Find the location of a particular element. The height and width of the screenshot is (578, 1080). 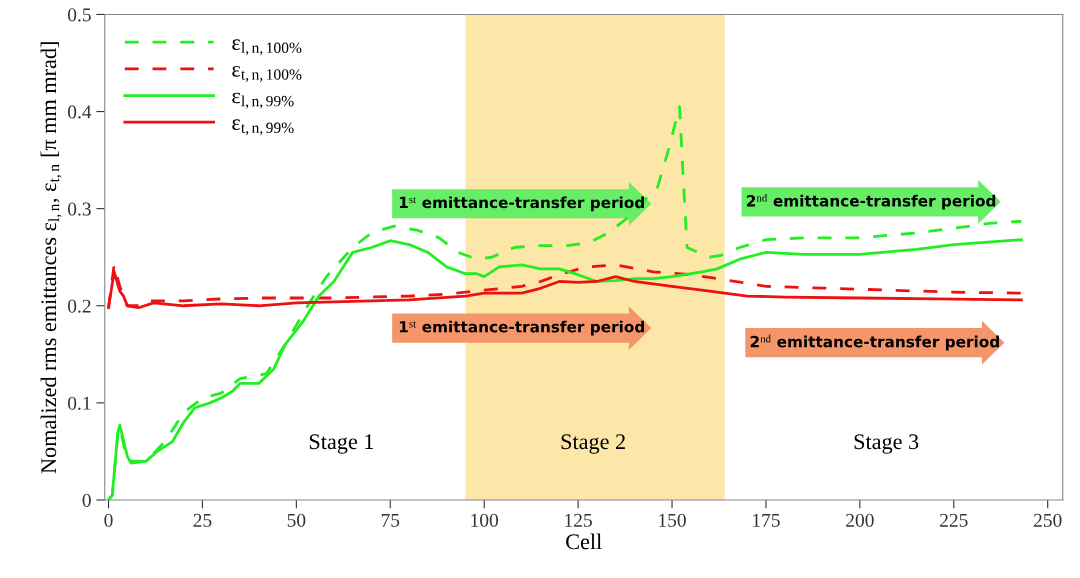

x-tick-label: 125 is located at coordinates (578, 520).